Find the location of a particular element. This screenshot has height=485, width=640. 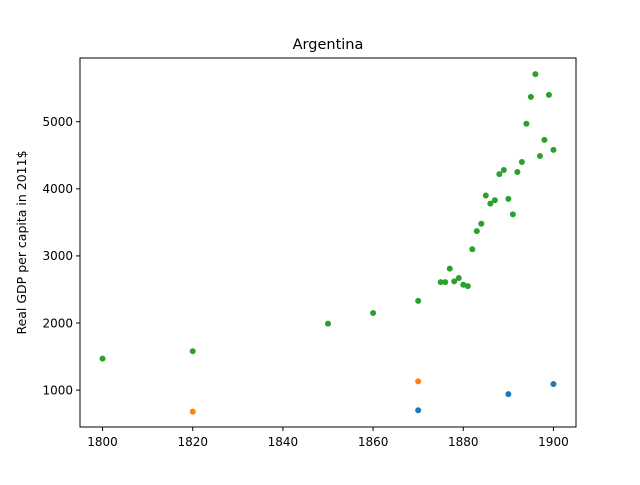

x-tick-label: 1840 is located at coordinates (283, 442).